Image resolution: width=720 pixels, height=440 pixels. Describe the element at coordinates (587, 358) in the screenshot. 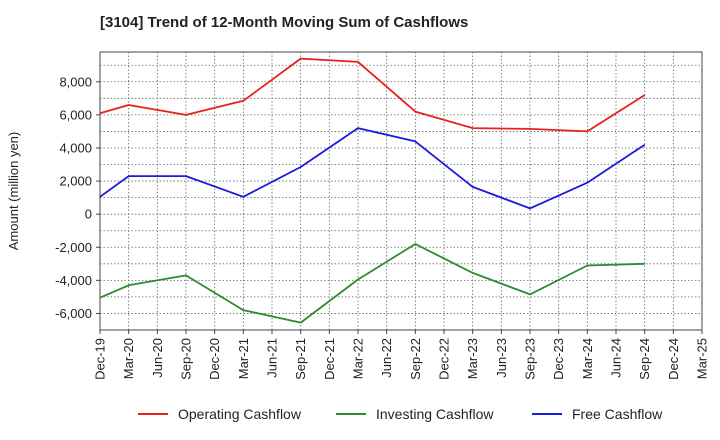

I see `x-tick-label: Mar-24` at that location.